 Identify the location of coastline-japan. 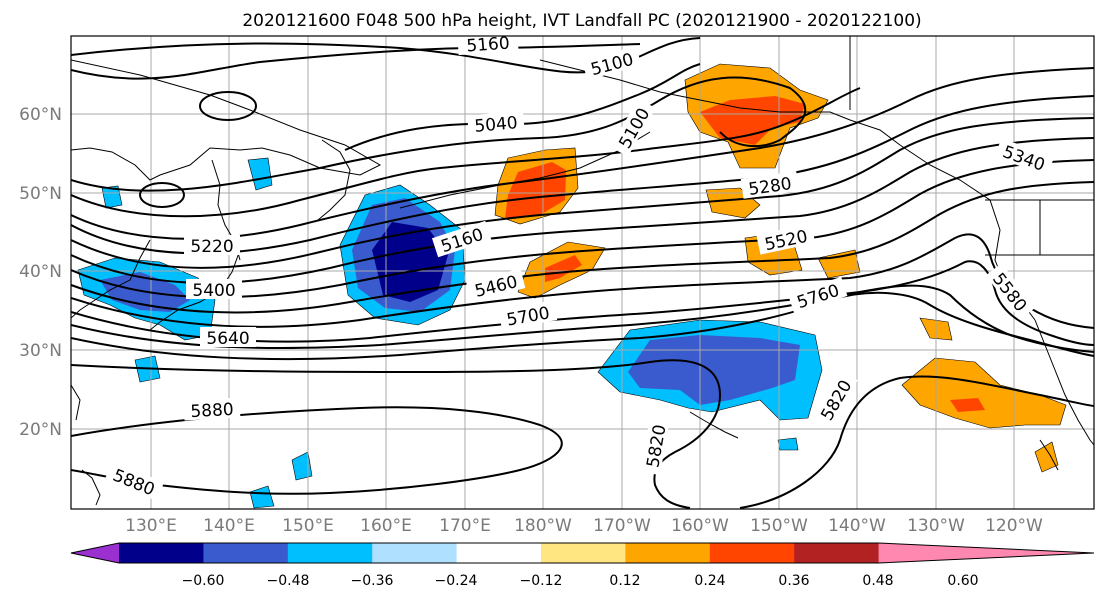
(195, 290).